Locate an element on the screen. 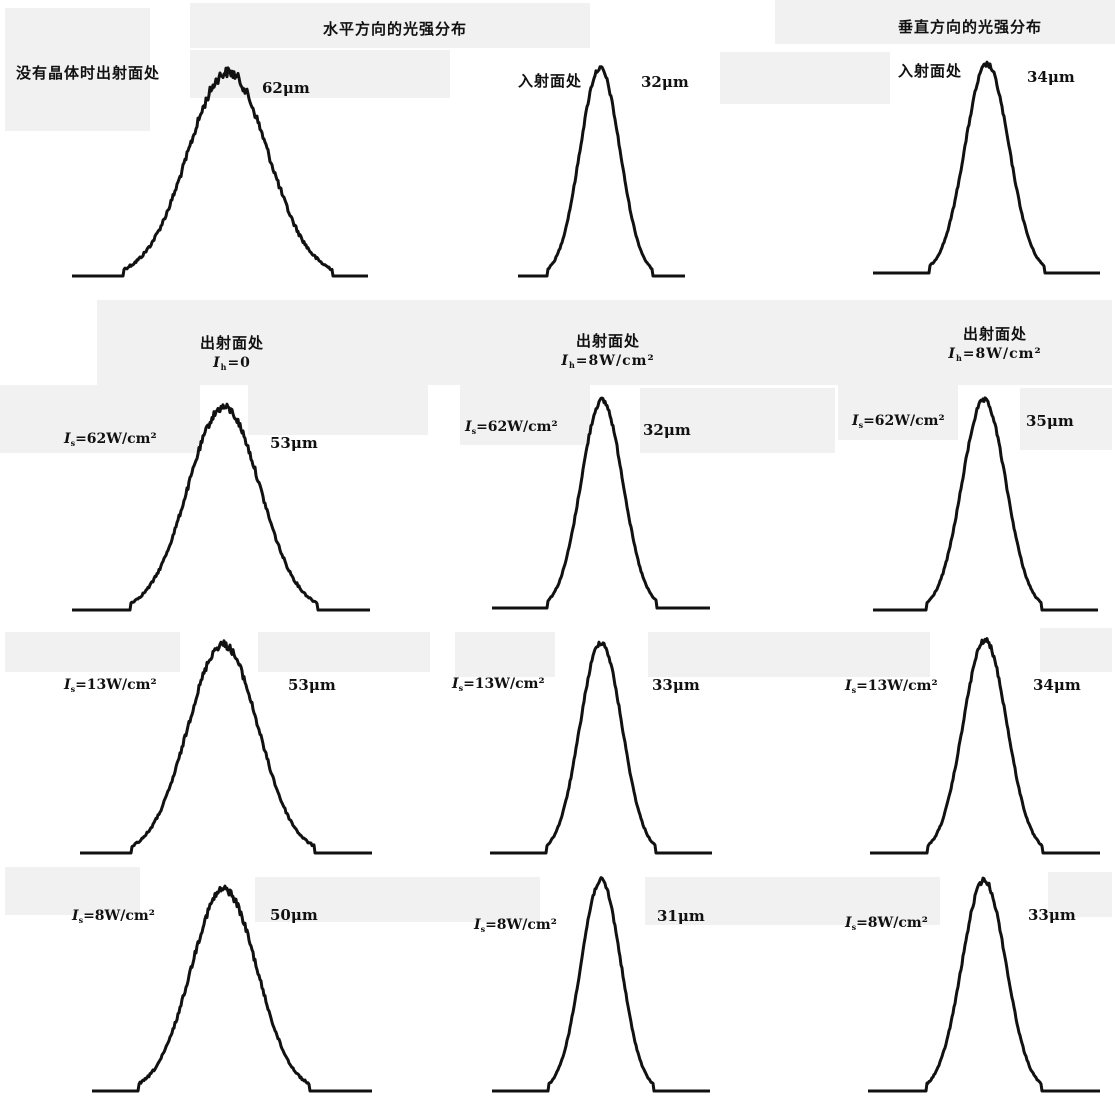 Image resolution: width=1115 pixels, height=1099 pixels. profile-curve-r1c2 is located at coordinates (601, 171).